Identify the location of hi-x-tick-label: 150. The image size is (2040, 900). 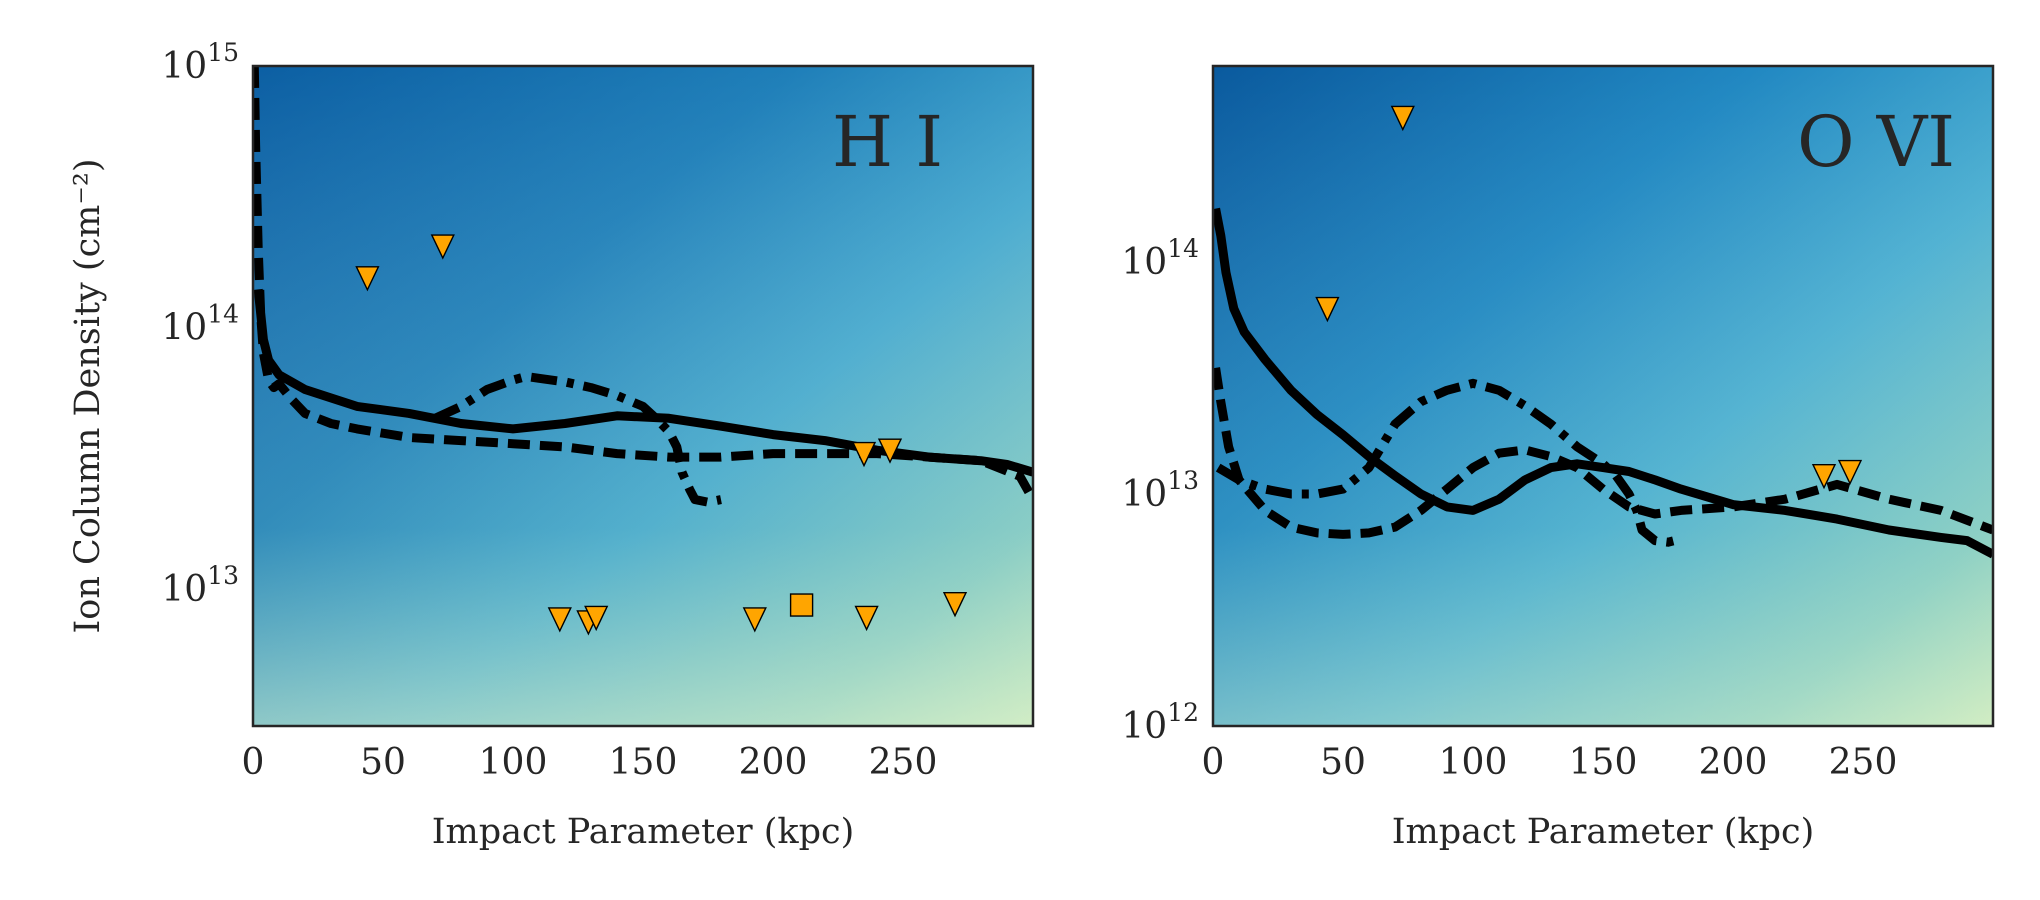
(643, 762).